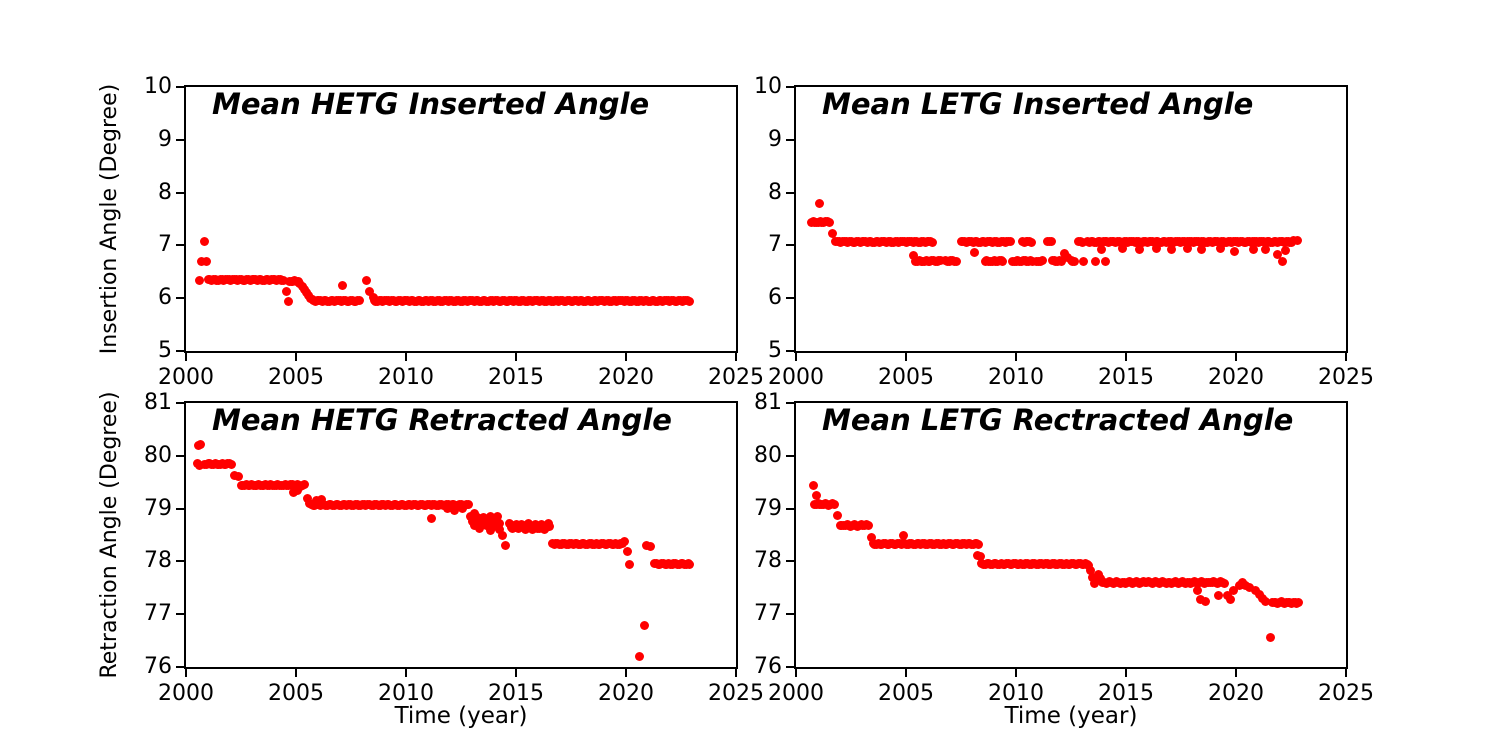  I want to click on x-tick-label: 2010, so click(406, 693).